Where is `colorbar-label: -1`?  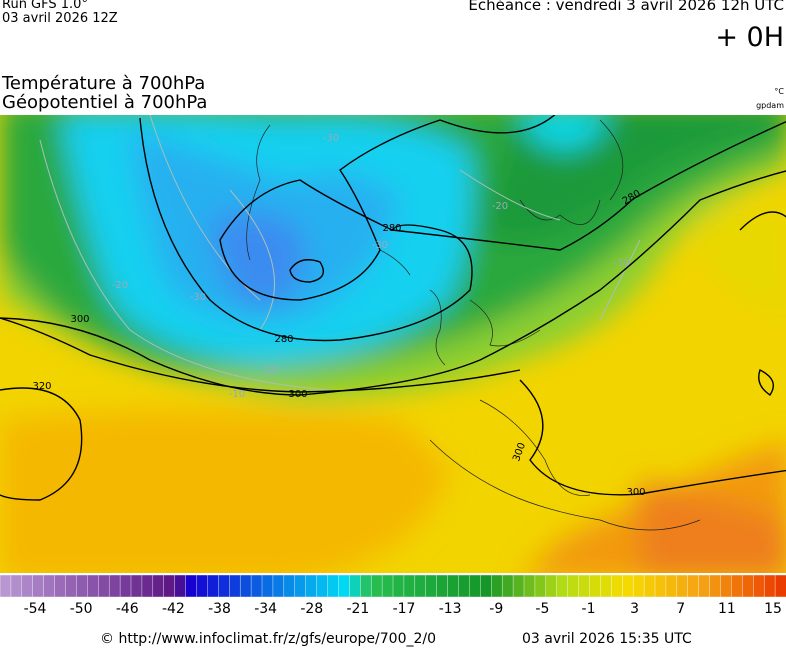
colorbar-label: -1 is located at coordinates (589, 609).